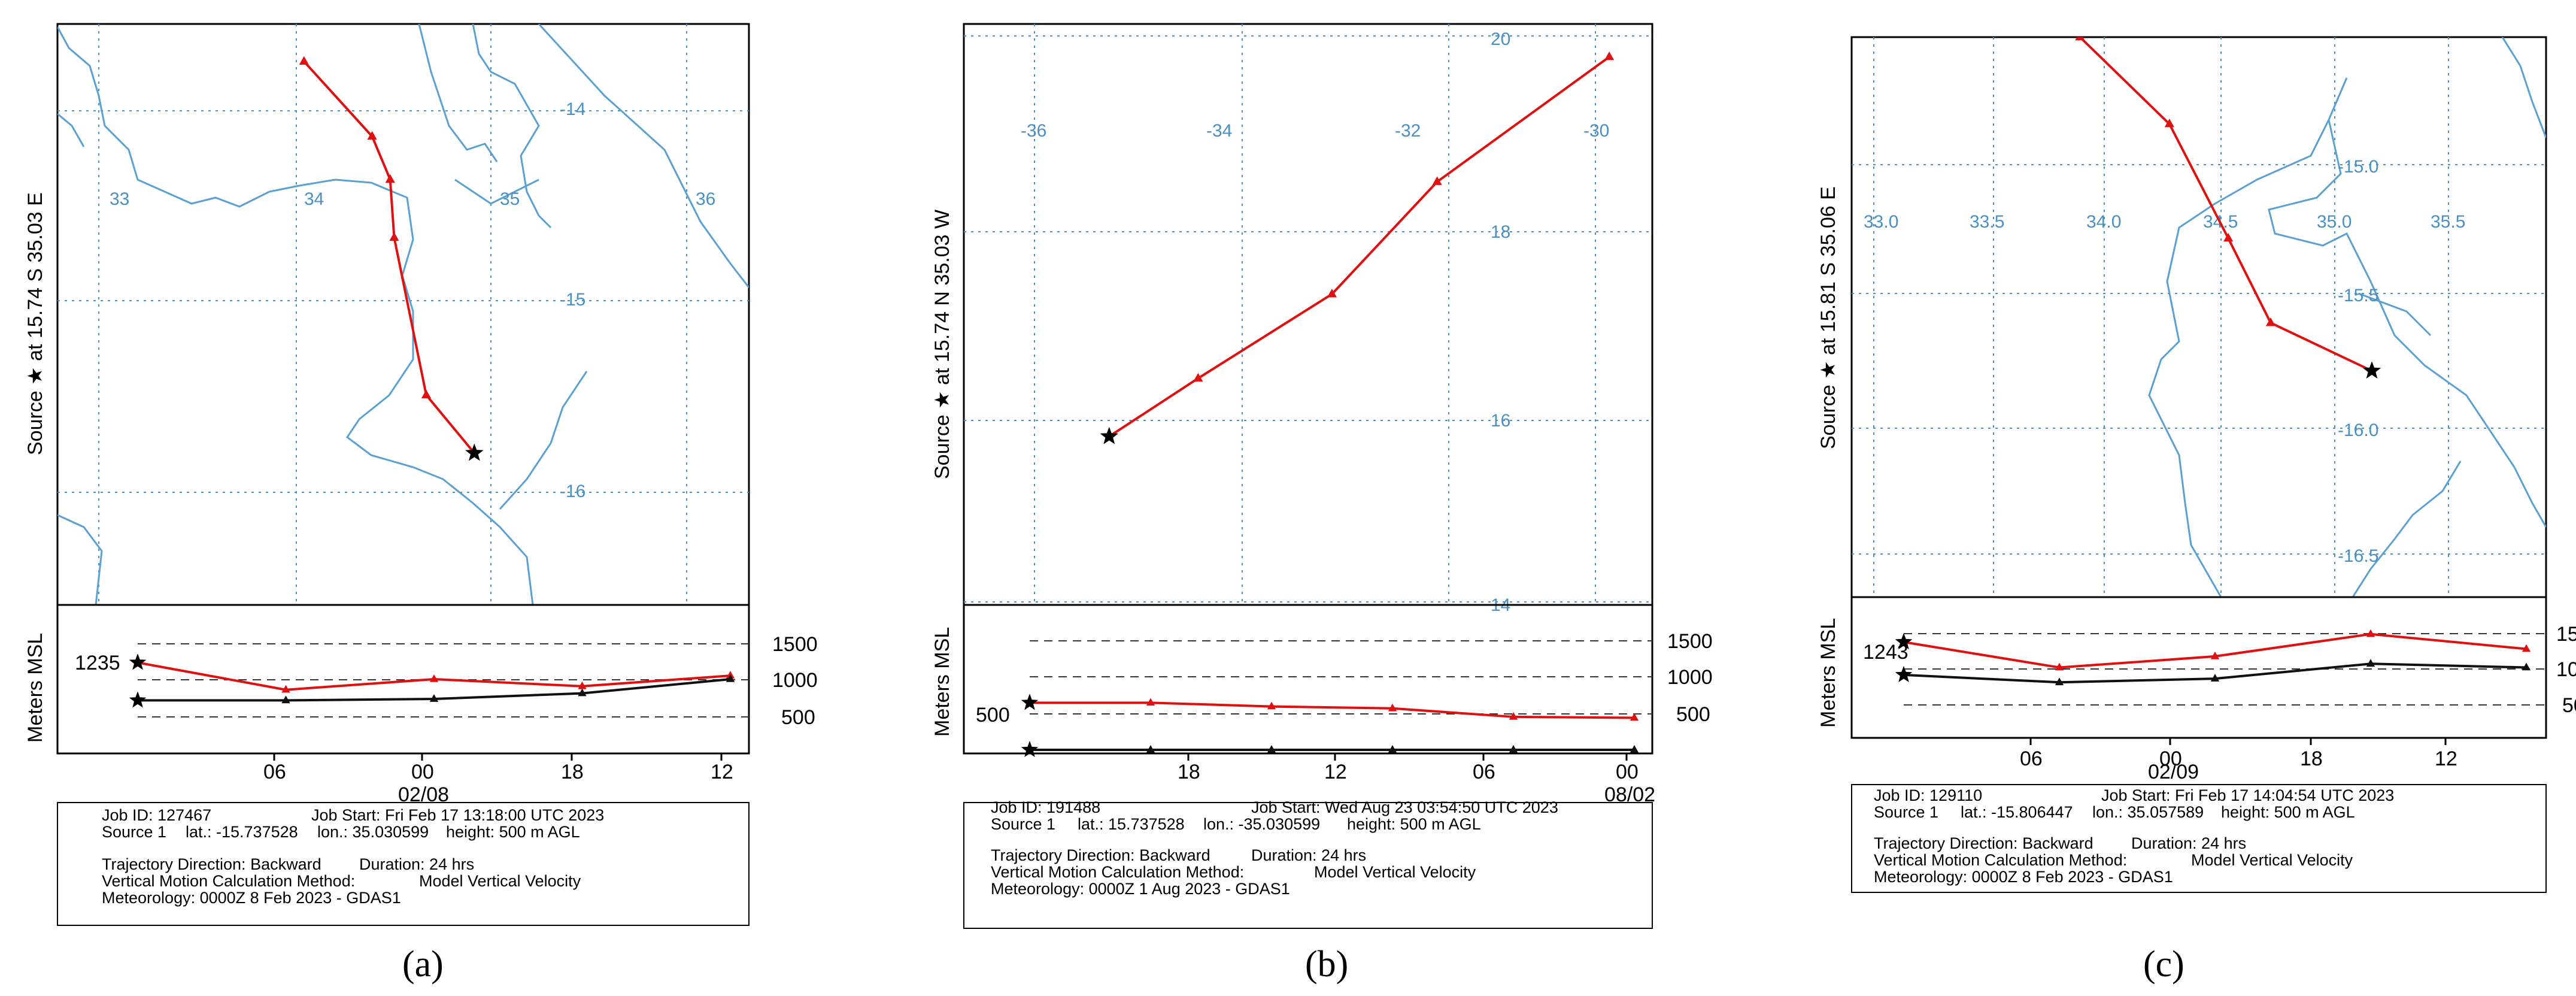 The width and height of the screenshot is (2576, 996). I want to click on info-job-start: Job Start: Wed Aug 23 03:54:50 UTC 2023, so click(1404, 807).